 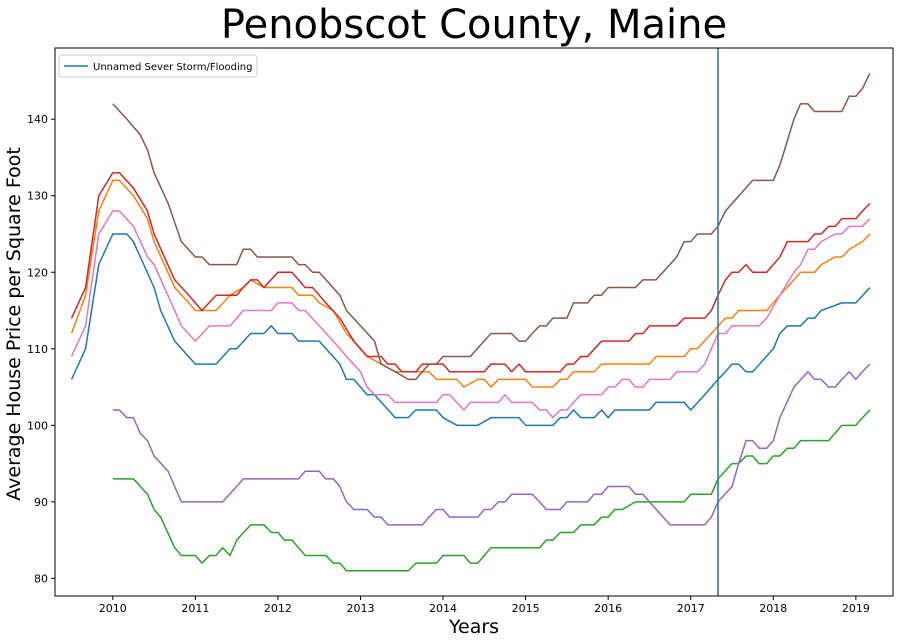 What do you see at coordinates (691, 608) in the screenshot?
I see `x-tick-label: 2017` at bounding box center [691, 608].